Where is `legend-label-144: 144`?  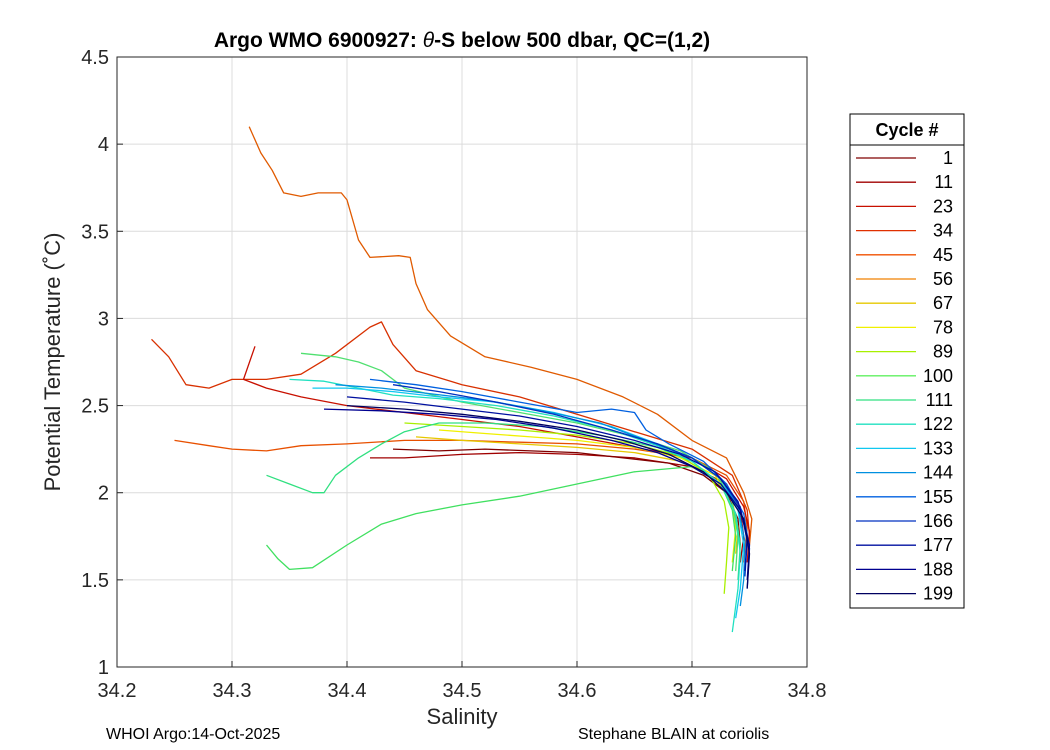
legend-label-144: 144 is located at coordinates (938, 473).